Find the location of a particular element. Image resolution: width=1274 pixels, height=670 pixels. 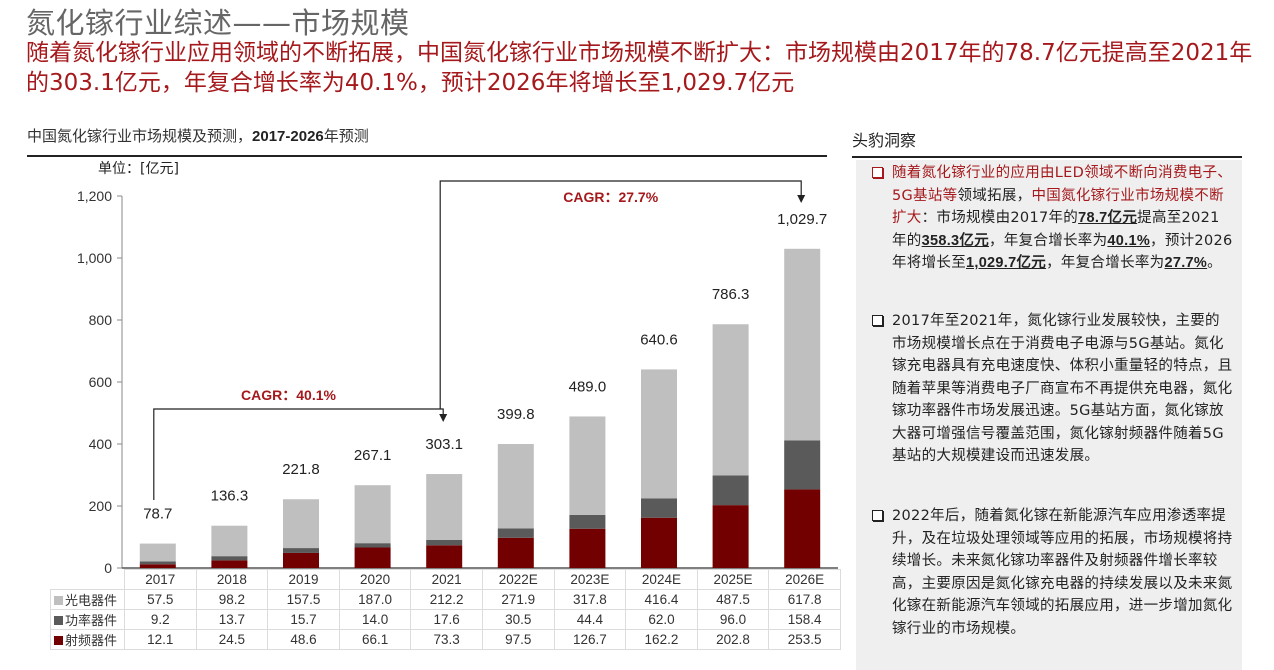

x-tick-label: 2022E is located at coordinates (518, 579).